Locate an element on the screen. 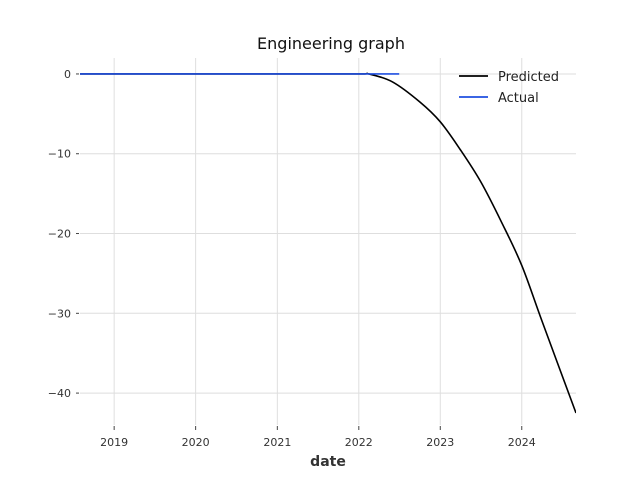 Image resolution: width=640 pixels, height=480 pixels. x-tick-label: 2019 is located at coordinates (114, 442).